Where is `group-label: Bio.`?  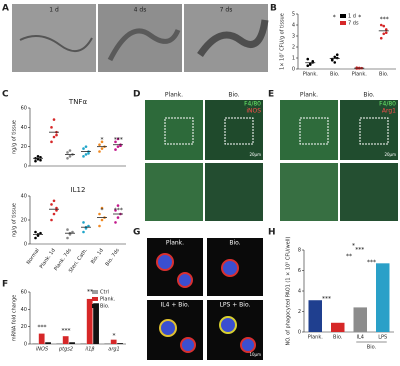 group-label: Bio. is located at coordinates (372, 348).